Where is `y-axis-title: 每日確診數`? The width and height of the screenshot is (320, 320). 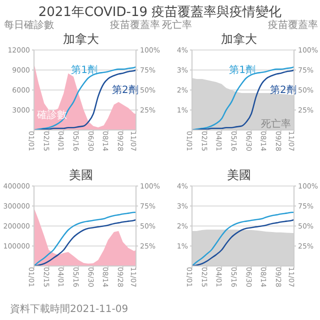 y-axis-title: 每日確診數 is located at coordinates (29, 25).